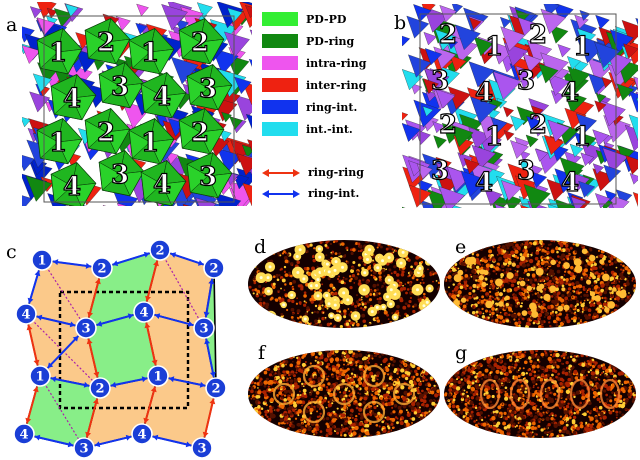 The height and width of the screenshot is (460, 640). I want to click on pd-face, so click(154, 84).